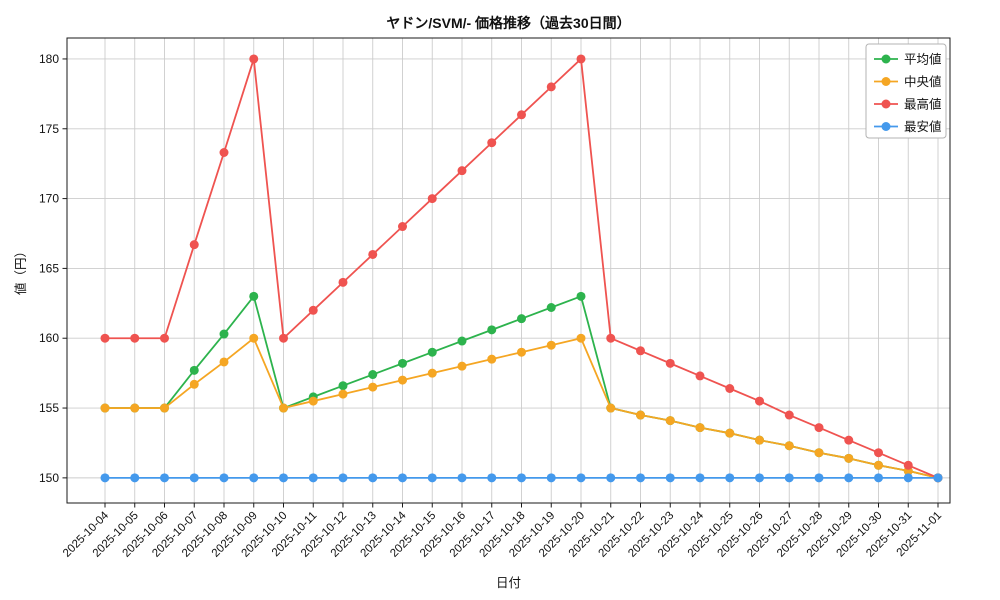  What do you see at coordinates (923, 126) in the screenshot?
I see `legend-label: 最安値` at bounding box center [923, 126].